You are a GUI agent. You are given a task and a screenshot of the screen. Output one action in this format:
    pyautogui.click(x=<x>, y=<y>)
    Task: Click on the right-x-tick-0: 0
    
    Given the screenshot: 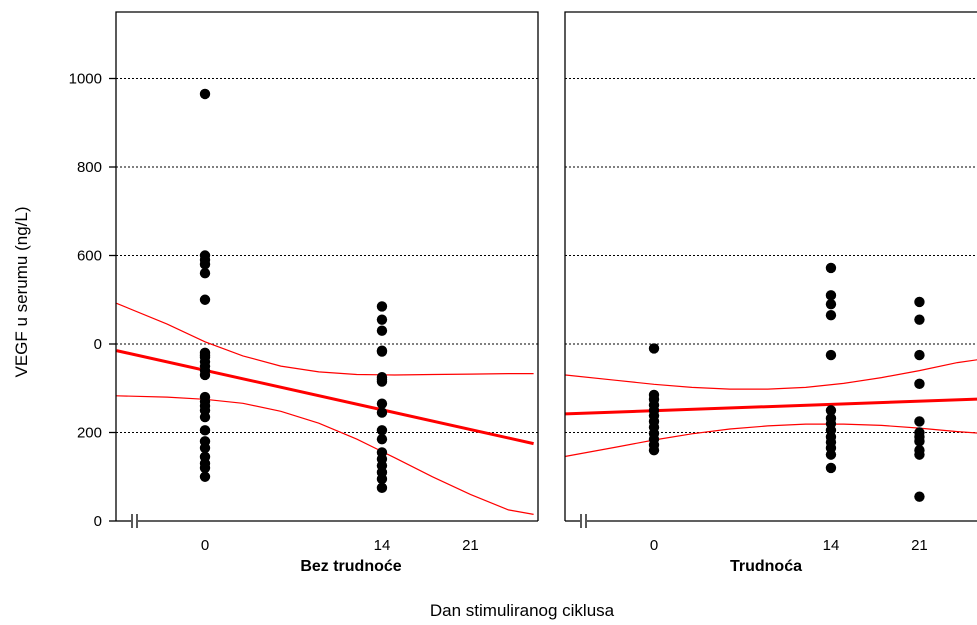 What is the action you would take?
    pyautogui.click(x=654, y=545)
    